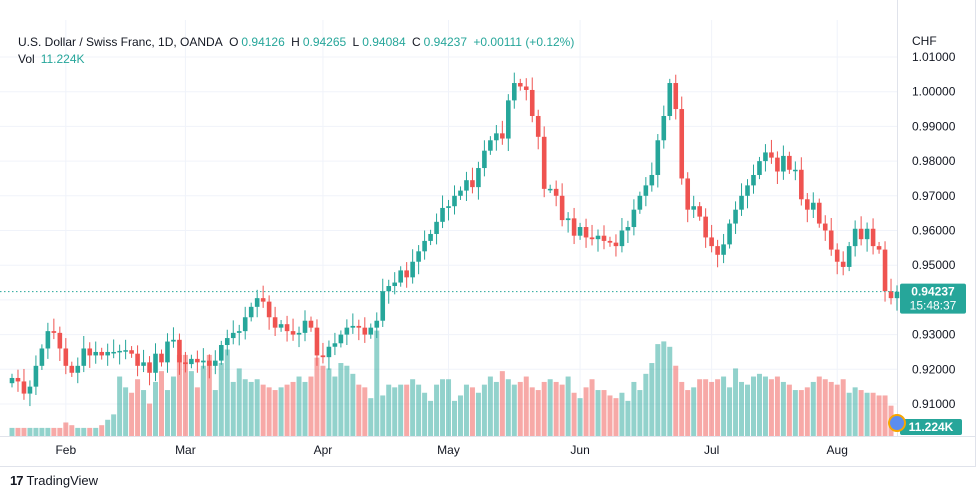 This screenshot has height=498, width=979. Describe the element at coordinates (579, 450) in the screenshot. I see `time-tick-label: Jun` at that location.